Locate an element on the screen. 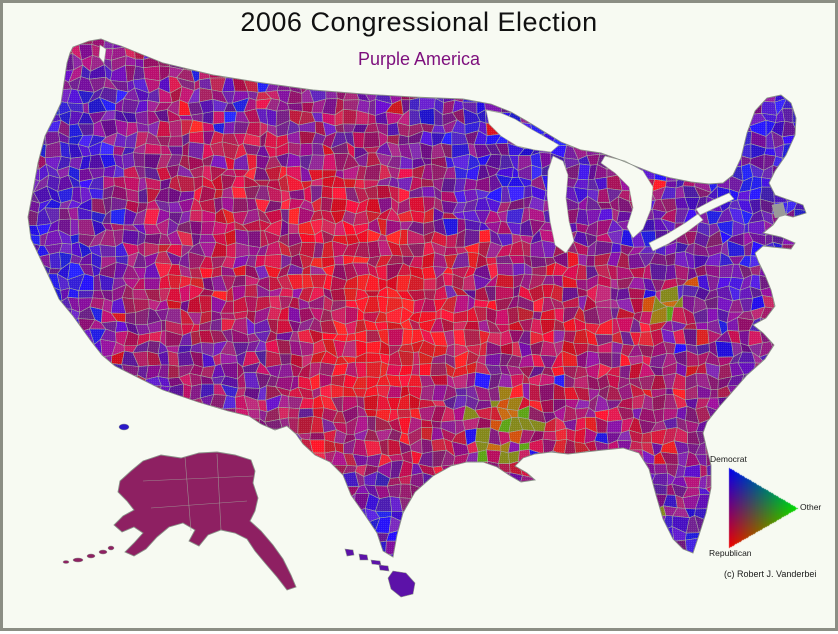  page-subtitle: Purple America is located at coordinates (419, 59).